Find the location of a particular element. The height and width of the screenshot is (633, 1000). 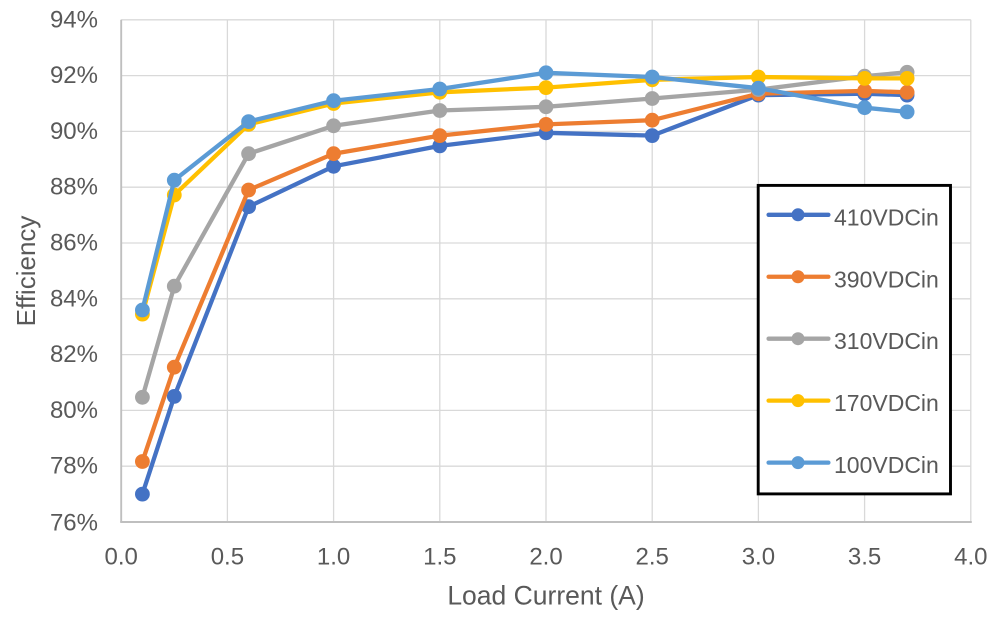

svg-text: 0.5 is located at coordinates (227, 557).